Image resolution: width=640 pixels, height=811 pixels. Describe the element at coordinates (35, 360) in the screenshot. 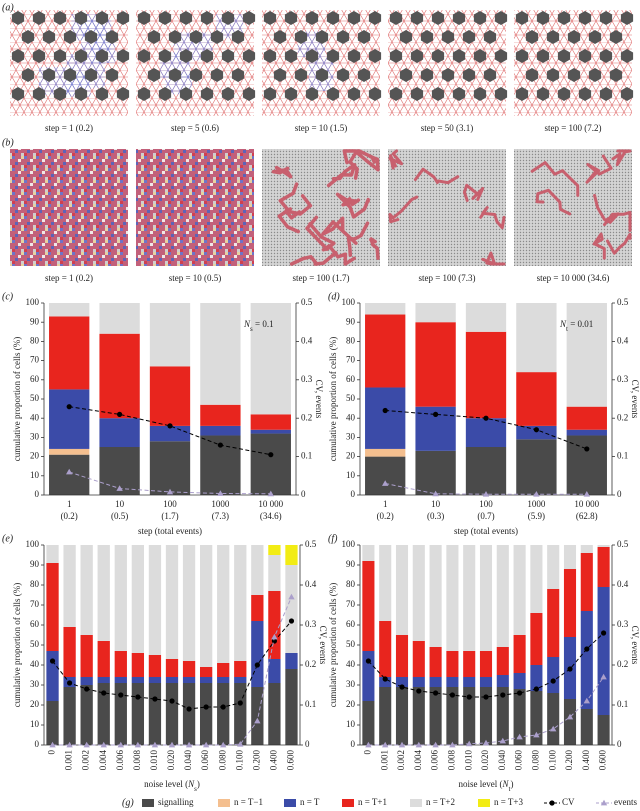

I see `y-tick-label: 70` at that location.